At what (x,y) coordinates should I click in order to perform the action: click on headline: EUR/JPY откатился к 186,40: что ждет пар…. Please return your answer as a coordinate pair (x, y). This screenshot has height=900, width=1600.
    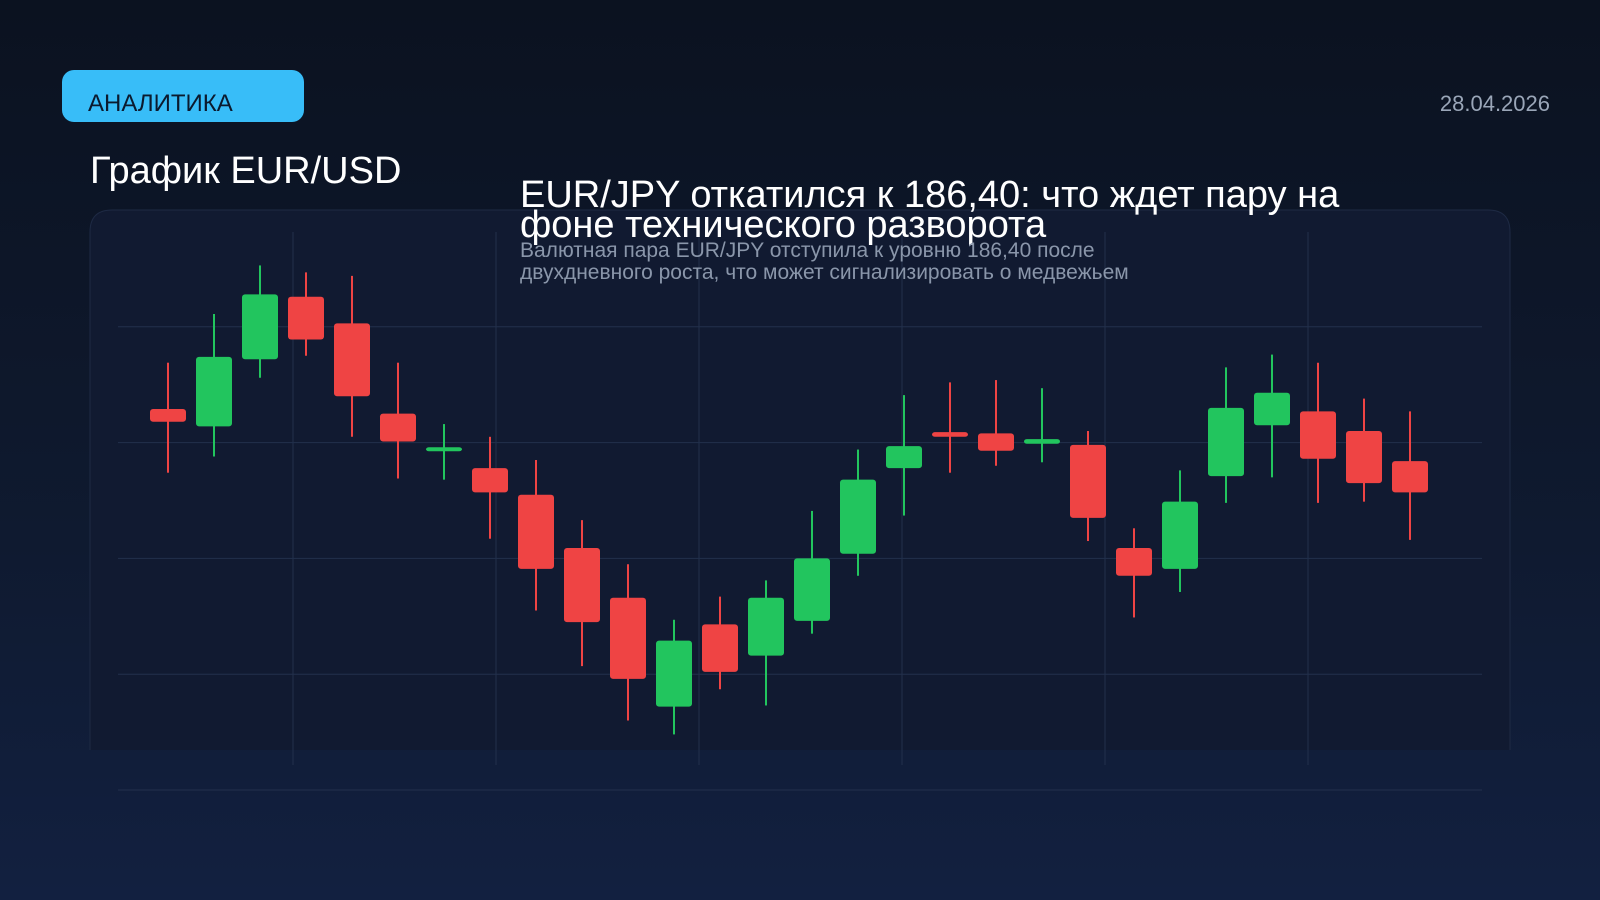
    Looking at the image, I should click on (930, 210).